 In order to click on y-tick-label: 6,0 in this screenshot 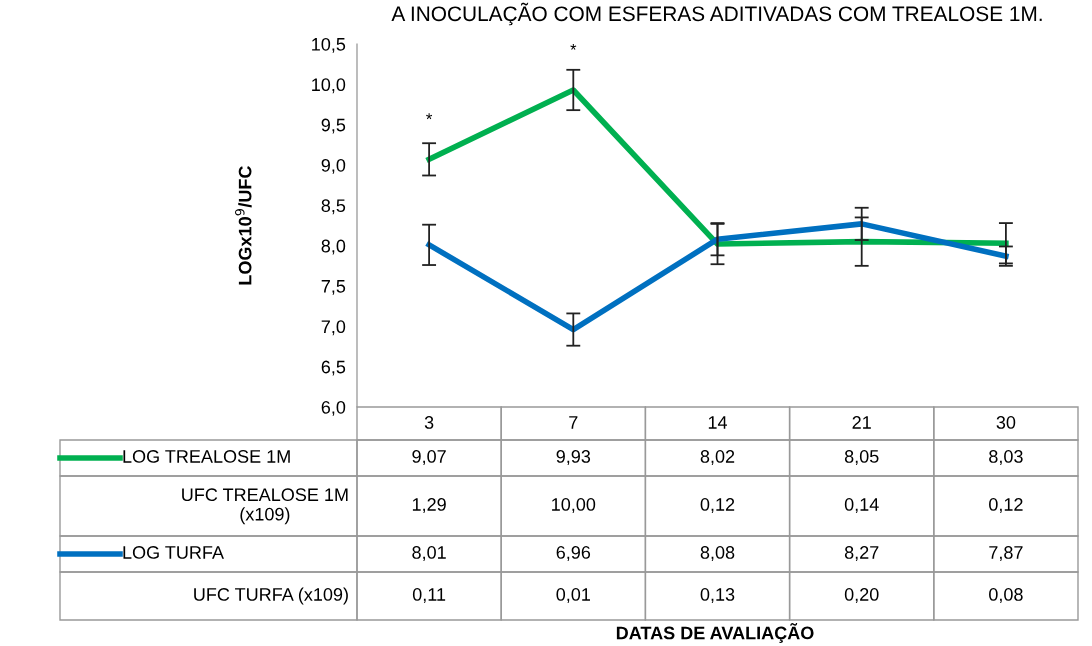, I will do `click(333, 408)`.